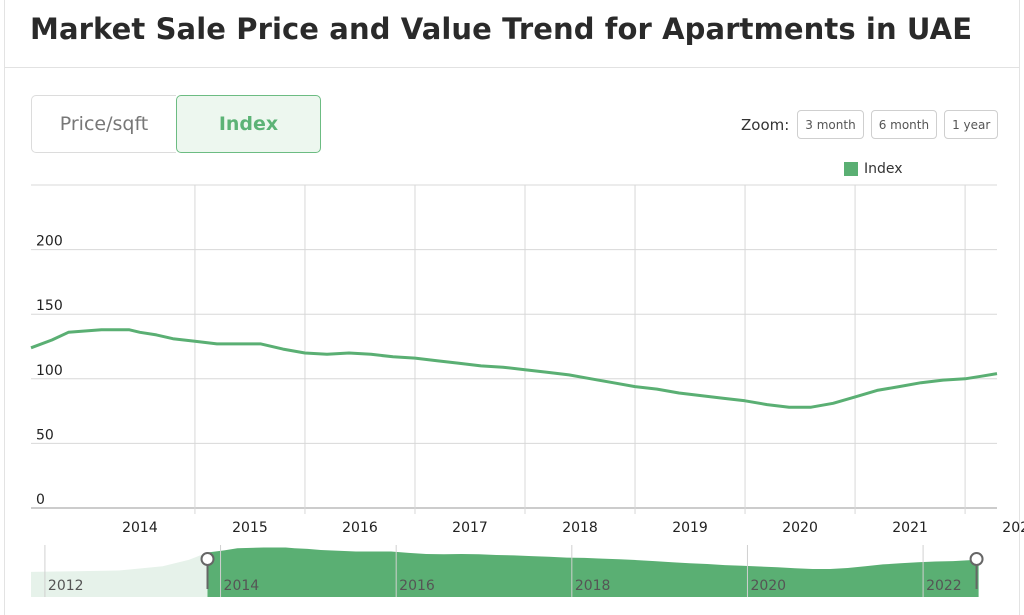 The image size is (1024, 615). Describe the element at coordinates (580, 528) in the screenshot. I see `x-tick-label: 2018` at that location.